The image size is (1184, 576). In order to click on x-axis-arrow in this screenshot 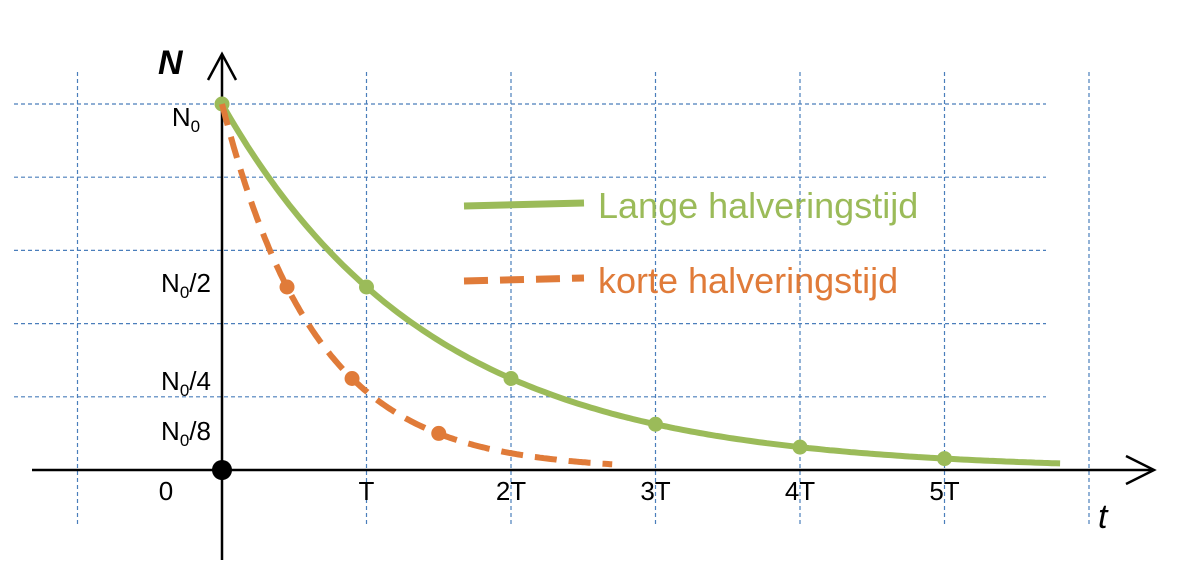, I will do `click(1141, 470)`.